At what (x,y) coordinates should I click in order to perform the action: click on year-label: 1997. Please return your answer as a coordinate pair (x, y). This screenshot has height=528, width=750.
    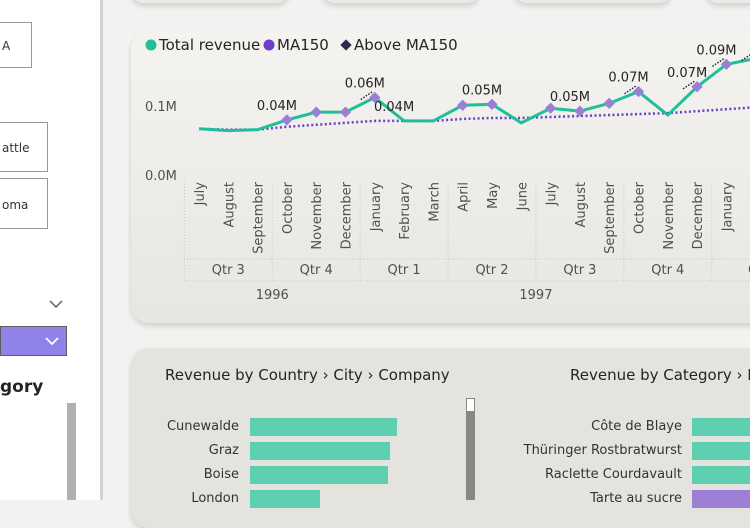
    Looking at the image, I should click on (535, 295).